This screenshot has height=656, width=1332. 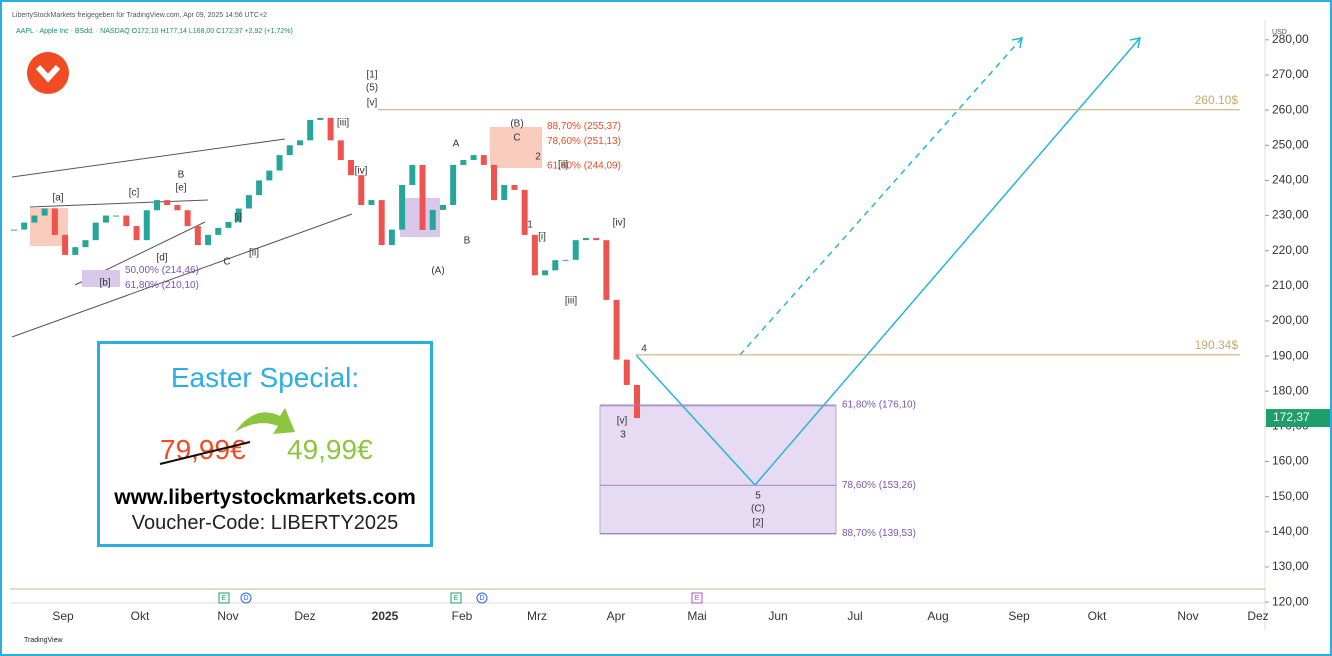 What do you see at coordinates (1290, 461) in the screenshot?
I see `y-tick-label: 160,00` at bounding box center [1290, 461].